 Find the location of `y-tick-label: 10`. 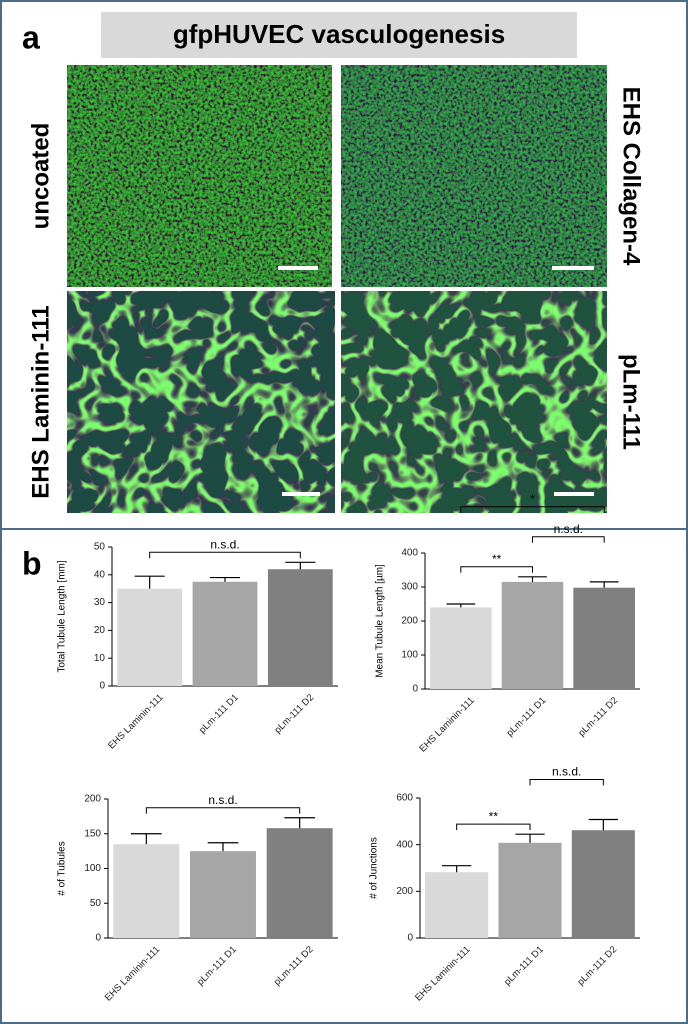

y-tick-label: 10 is located at coordinates (100, 658).